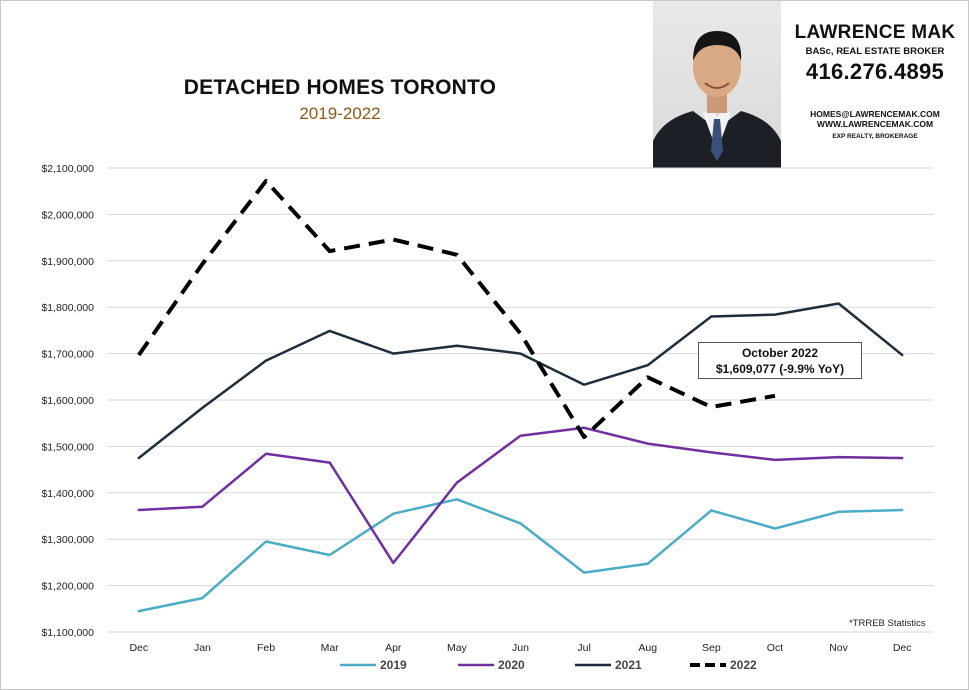 Image resolution: width=969 pixels, height=690 pixels. Describe the element at coordinates (511, 665) in the screenshot. I see `legend-label-2020: 2020` at that location.